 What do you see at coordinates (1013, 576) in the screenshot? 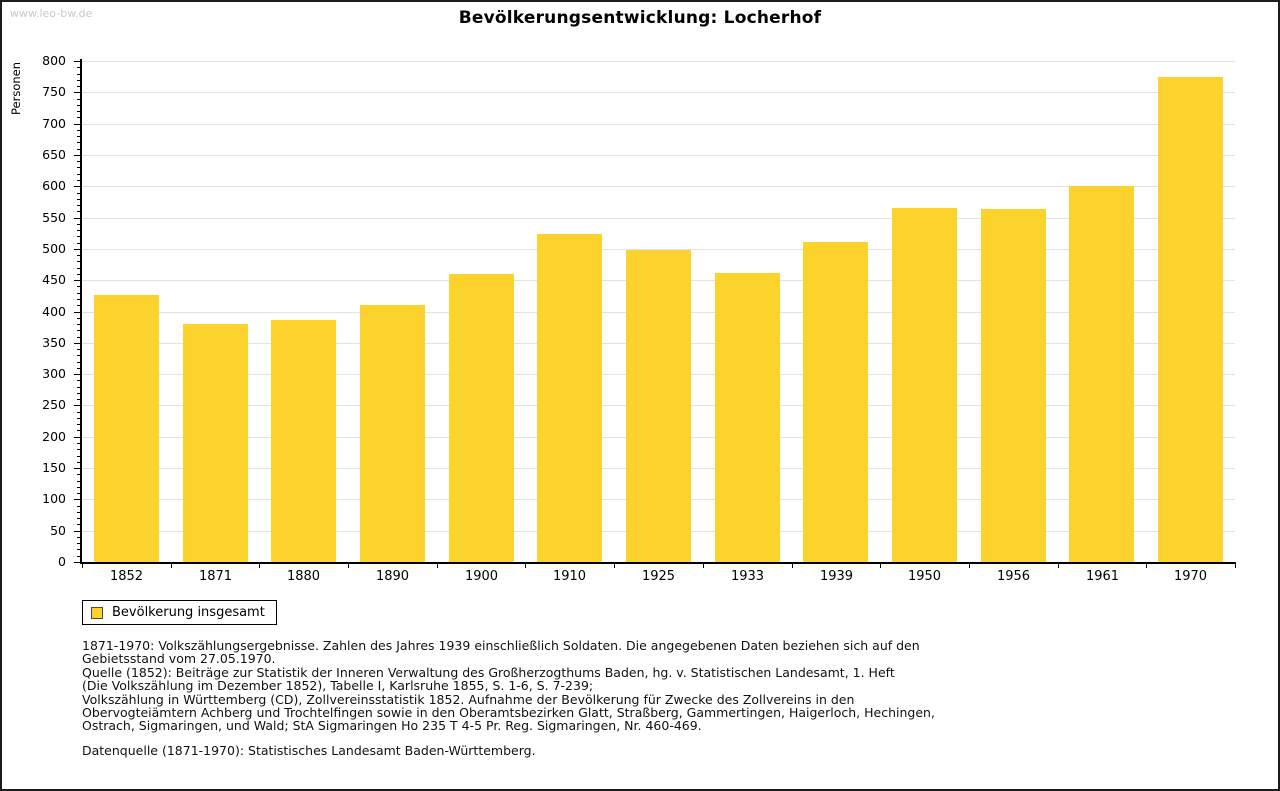
I see `x-tick-label: 1956` at bounding box center [1013, 576].